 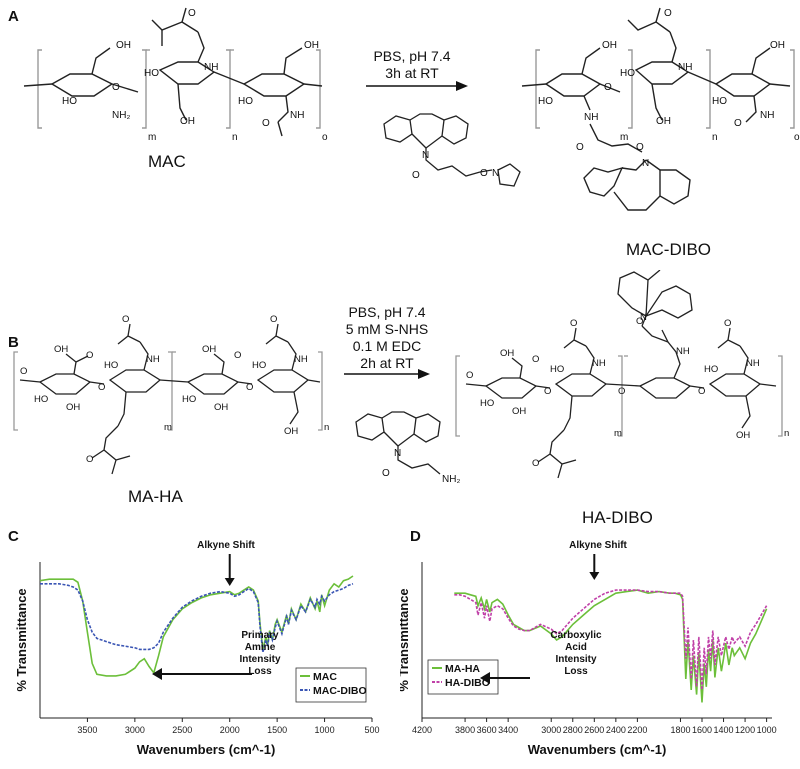 I want to click on chart-c-xtick-label: 1000, so click(x=325, y=730).